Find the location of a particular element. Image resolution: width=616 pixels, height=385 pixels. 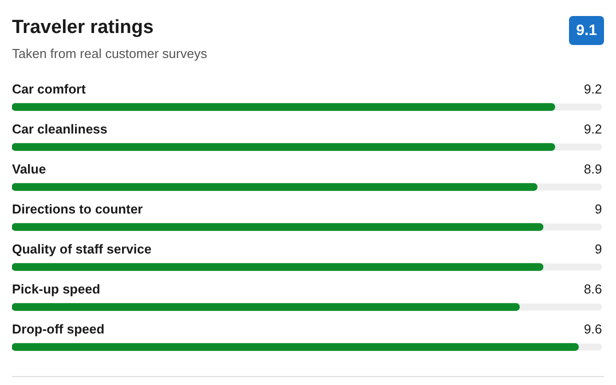

y-tick-label: Car comfort is located at coordinates (49, 89).